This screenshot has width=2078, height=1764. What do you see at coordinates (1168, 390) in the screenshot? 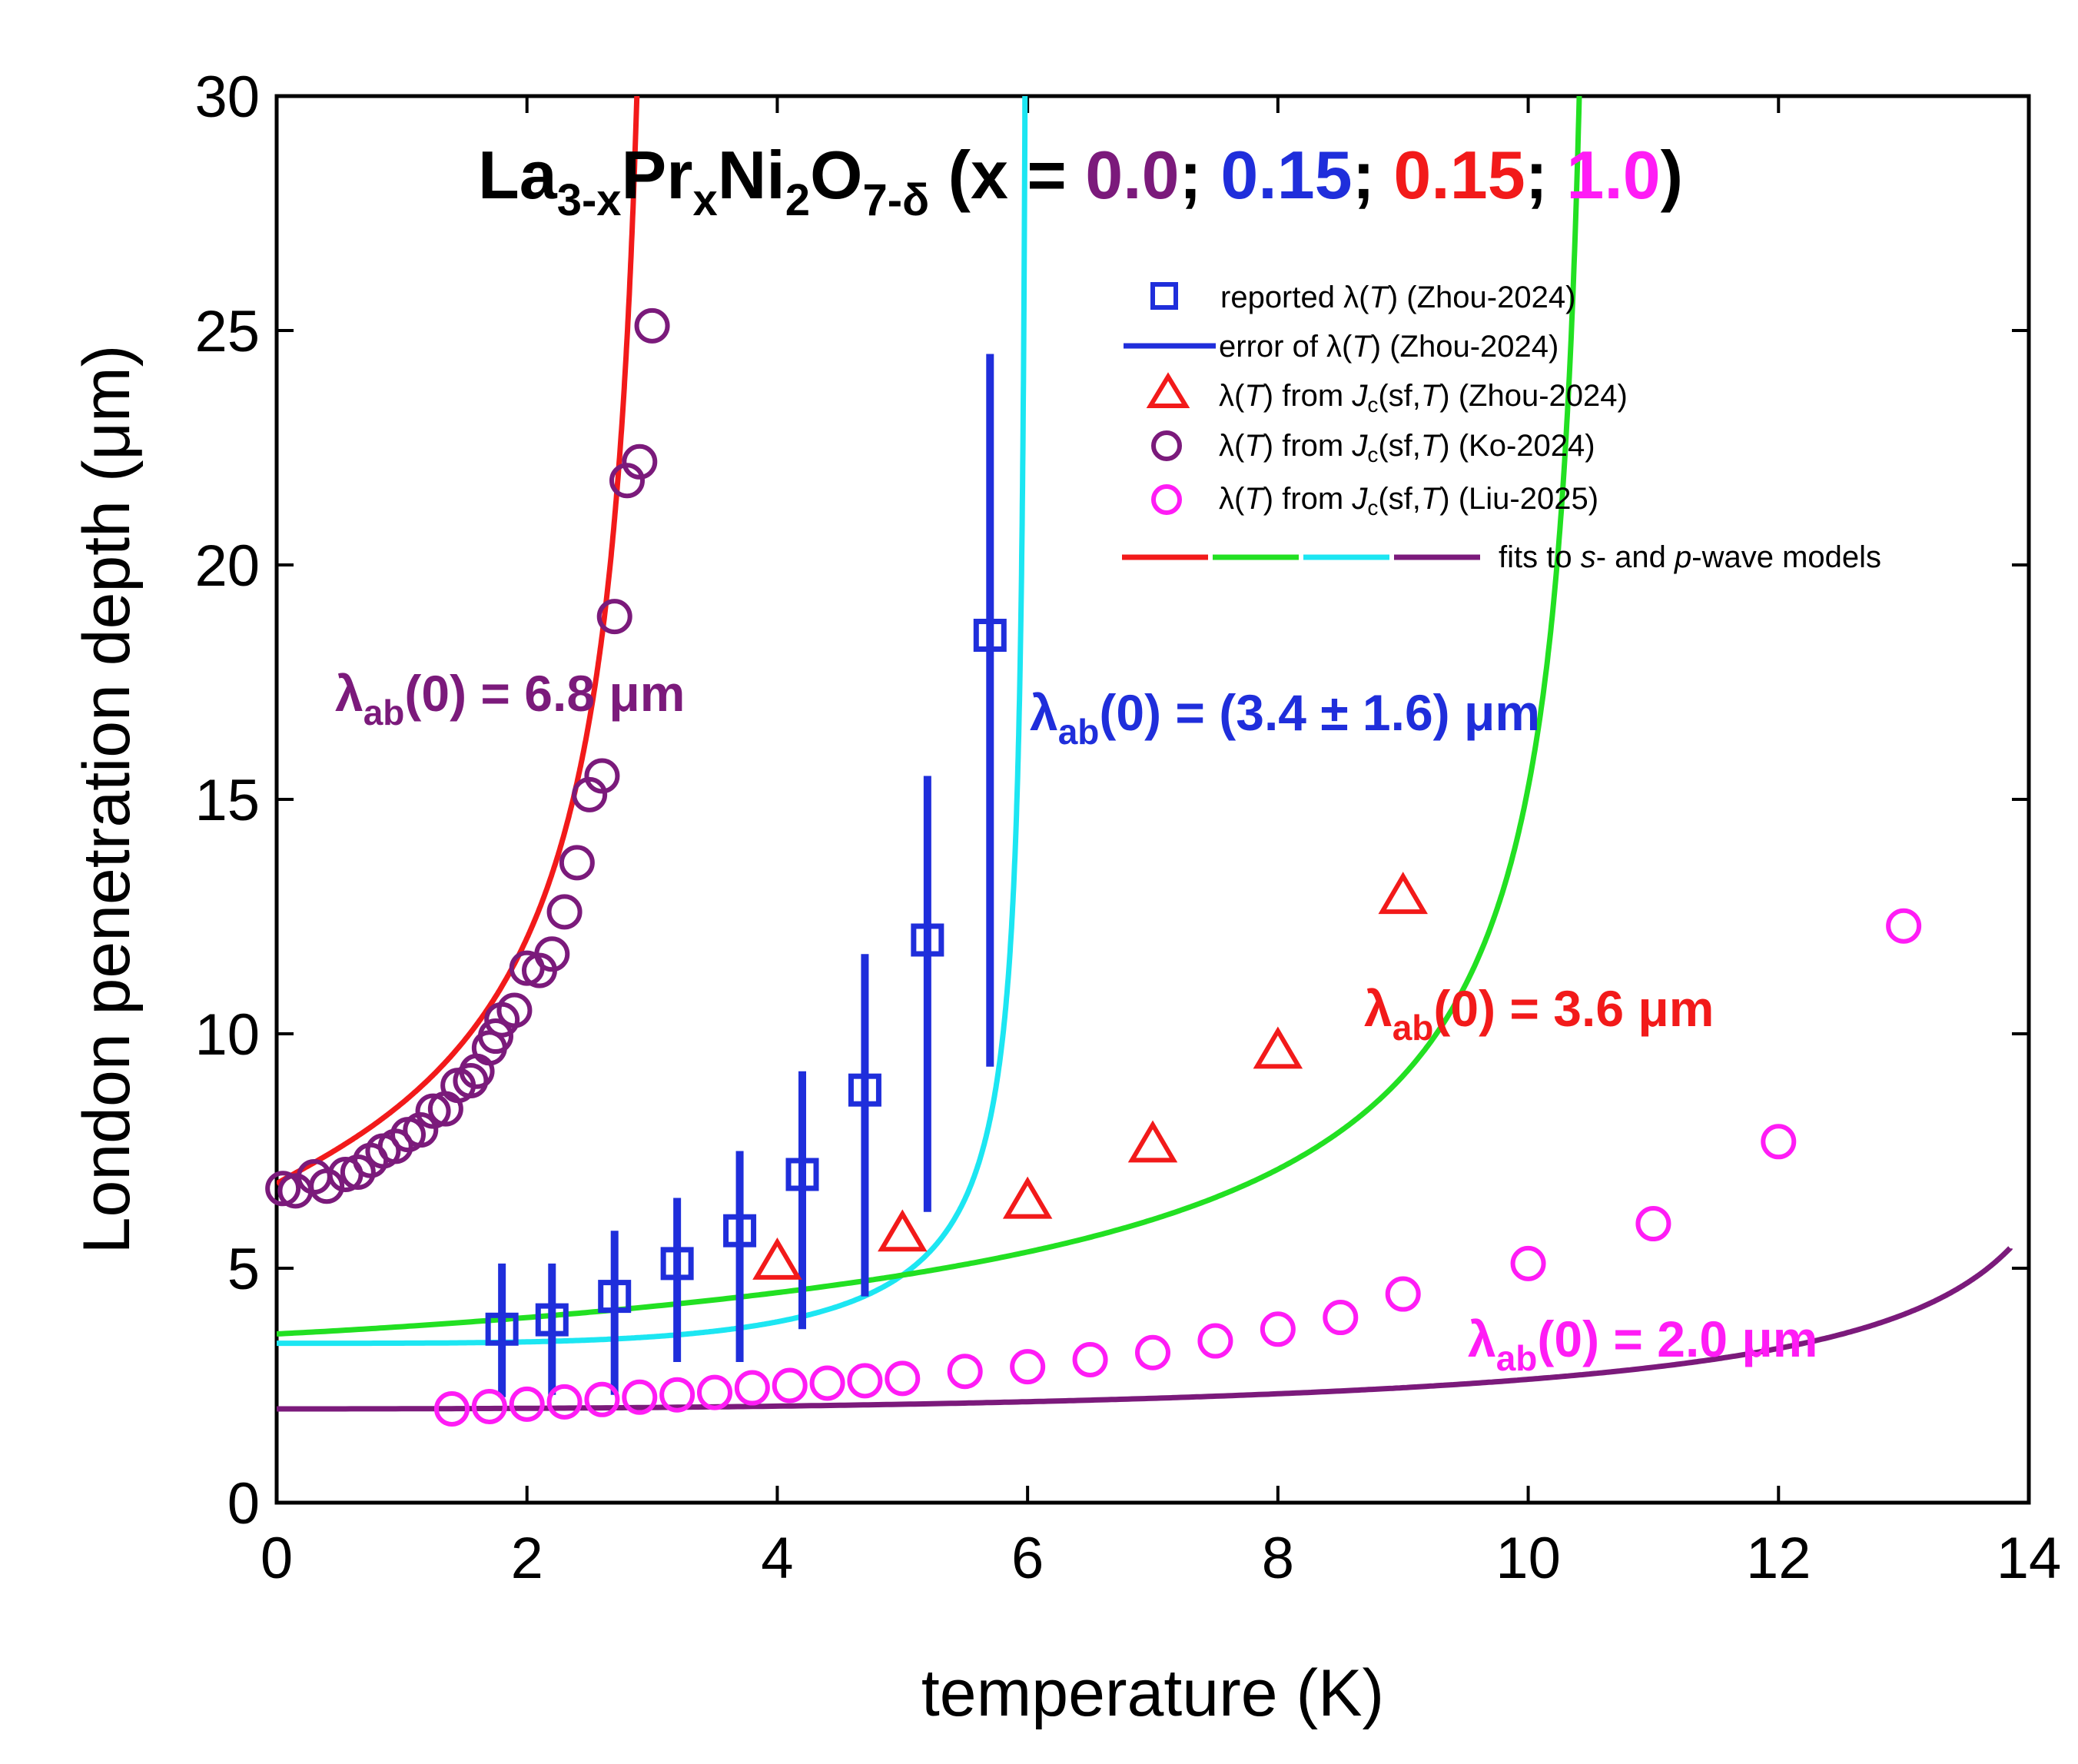
I see `legend-triangle-marker` at bounding box center [1168, 390].